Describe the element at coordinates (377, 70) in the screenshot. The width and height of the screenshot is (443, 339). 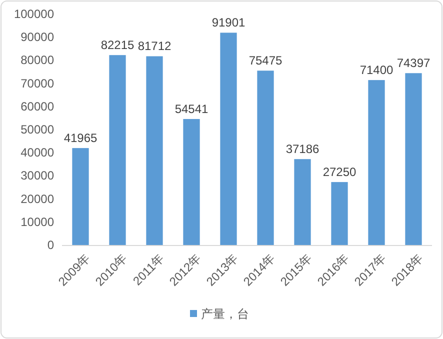
I see `data-label: 71400` at that location.